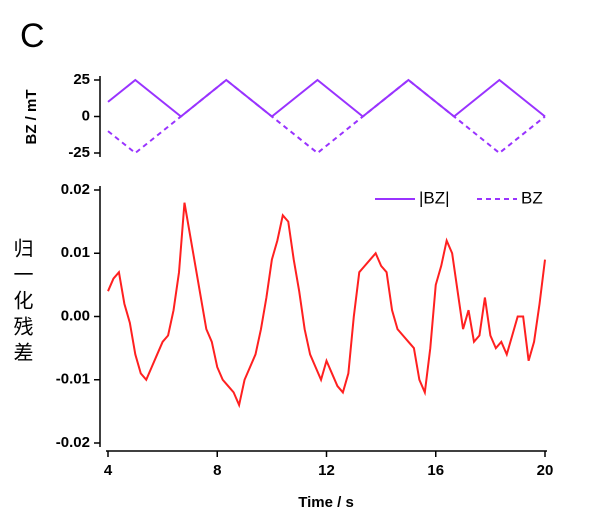 This screenshot has height=532, width=600. What do you see at coordinates (326, 470) in the screenshot?
I see `x-tick-label: 12` at bounding box center [326, 470].